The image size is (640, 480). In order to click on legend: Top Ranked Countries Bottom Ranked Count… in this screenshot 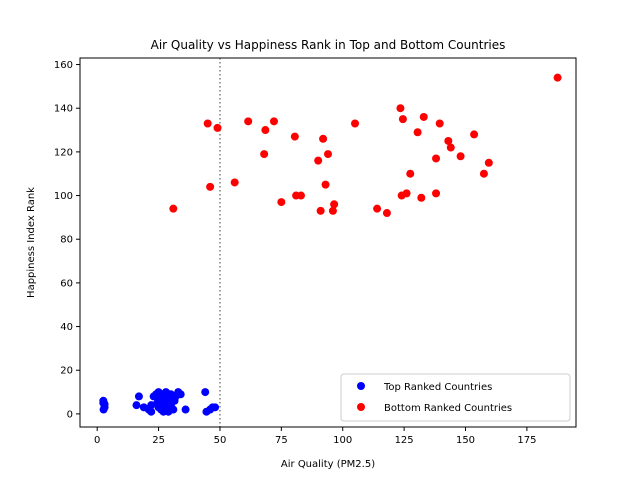, I will do `click(455, 397)`.